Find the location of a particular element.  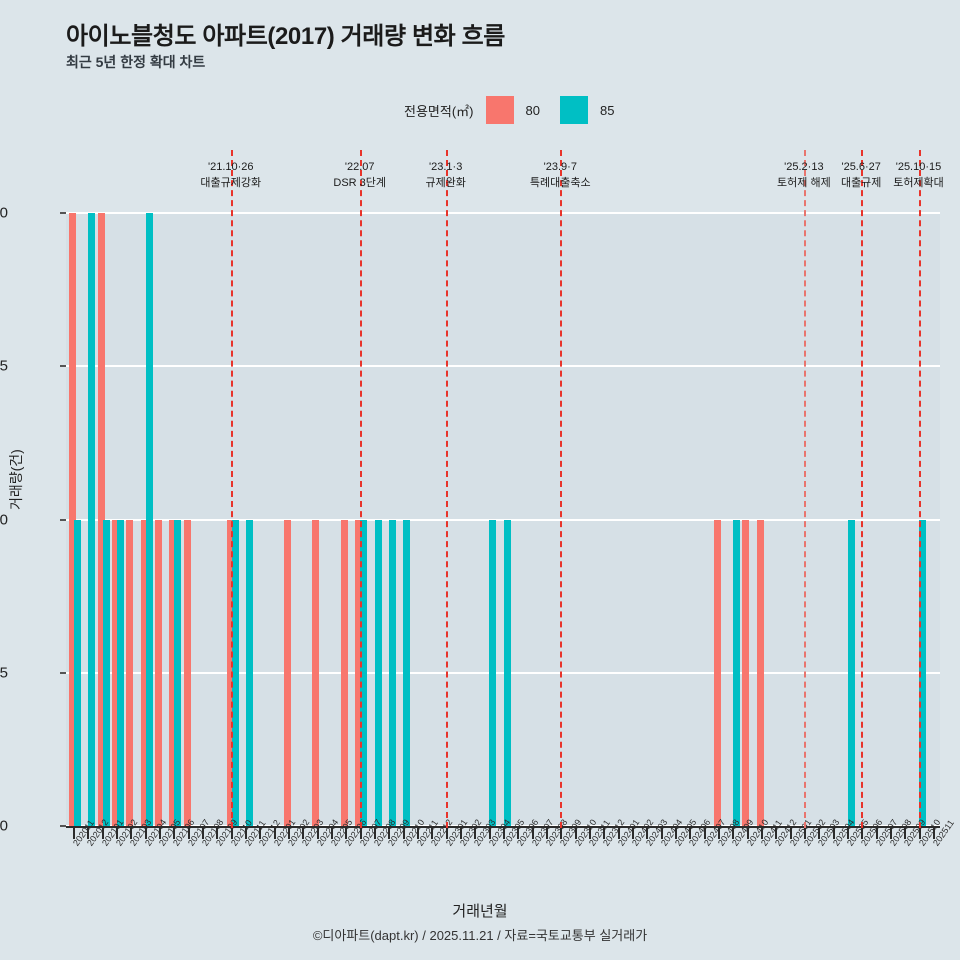

chart-subtitle: 최근 5년 한정 확대 차트 is located at coordinates (136, 62).